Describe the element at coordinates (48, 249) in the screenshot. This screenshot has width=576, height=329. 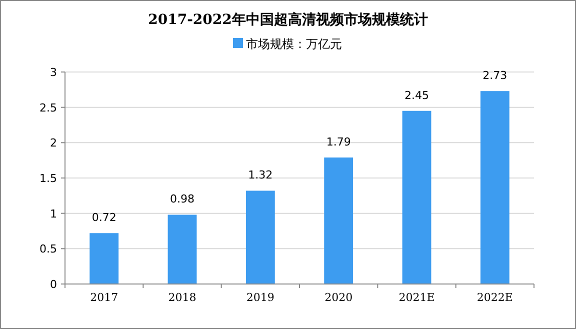
I see `y-tick-label: 0.5` at that location.